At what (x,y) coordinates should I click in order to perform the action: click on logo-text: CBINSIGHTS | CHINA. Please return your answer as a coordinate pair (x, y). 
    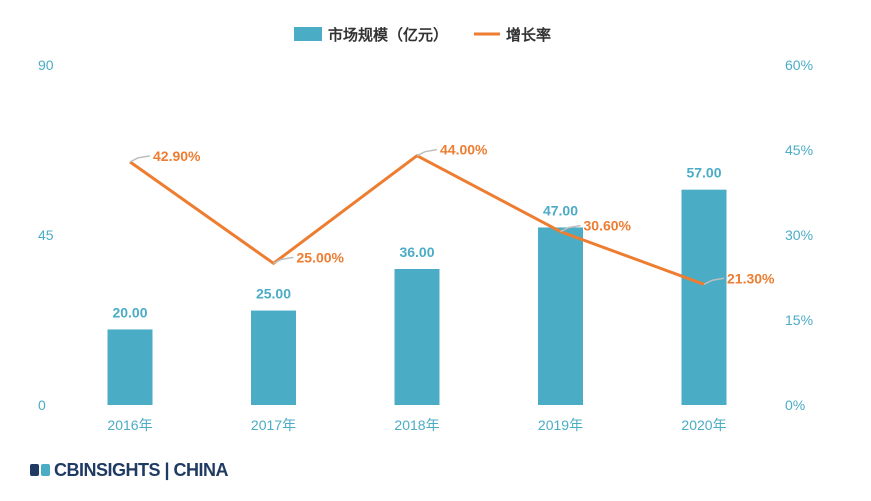
    Looking at the image, I should click on (141, 469).